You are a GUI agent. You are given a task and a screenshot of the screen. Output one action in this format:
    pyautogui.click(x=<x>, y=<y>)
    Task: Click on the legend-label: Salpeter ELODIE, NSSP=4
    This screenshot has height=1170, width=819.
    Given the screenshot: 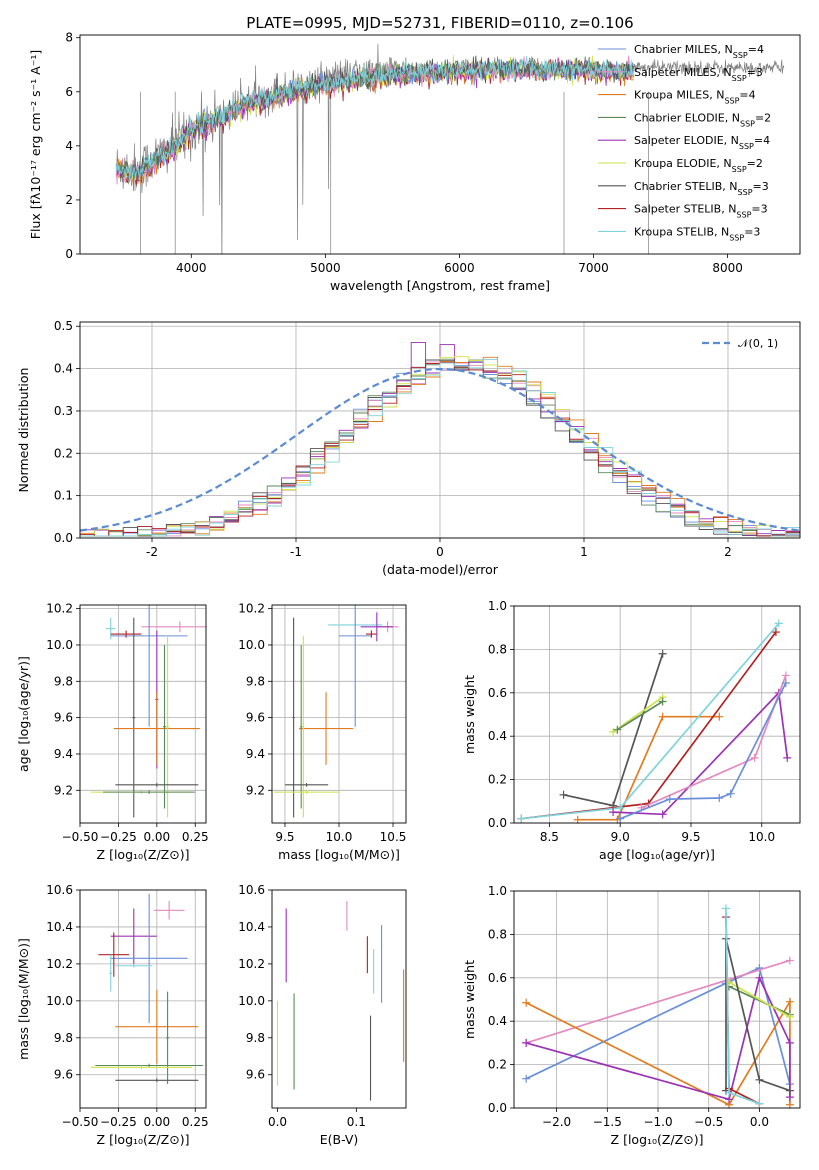 What is the action you would take?
    pyautogui.click(x=702, y=142)
    